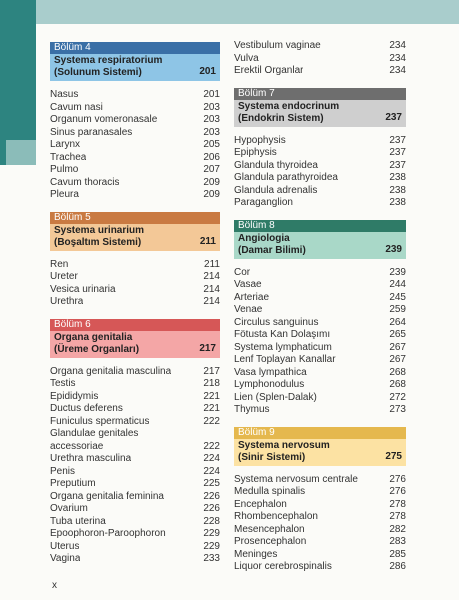  Describe the element at coordinates (135, 120) in the screenshot. I see `toc-entry: Organum vomeronasale 203` at that location.